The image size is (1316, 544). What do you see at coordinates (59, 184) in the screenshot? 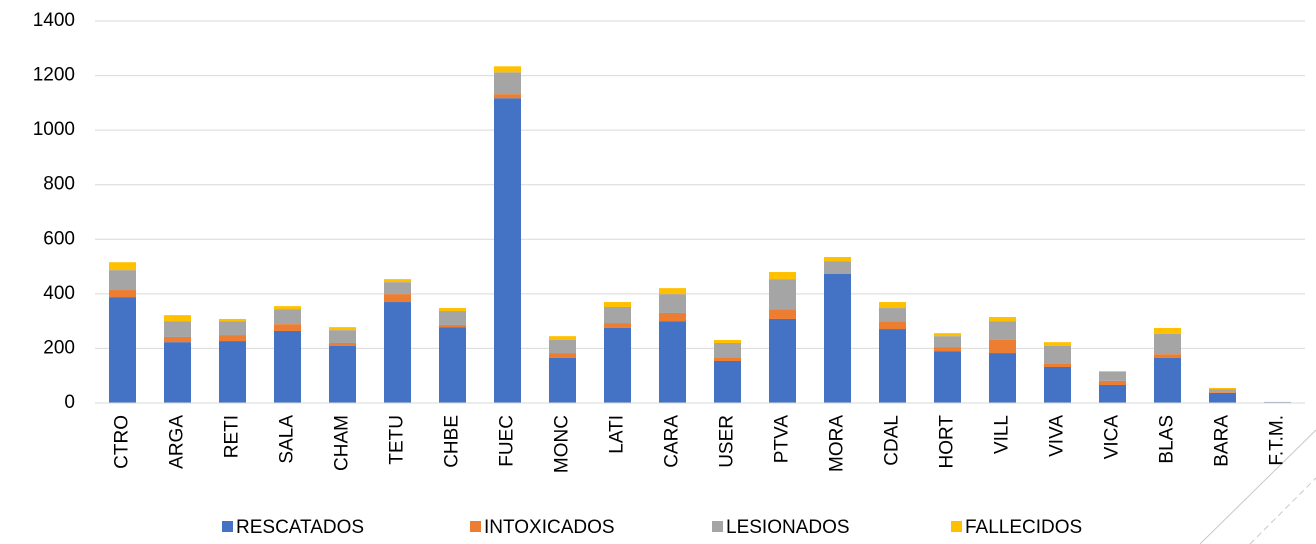
I see `y-tick-label: 800` at bounding box center [59, 184].